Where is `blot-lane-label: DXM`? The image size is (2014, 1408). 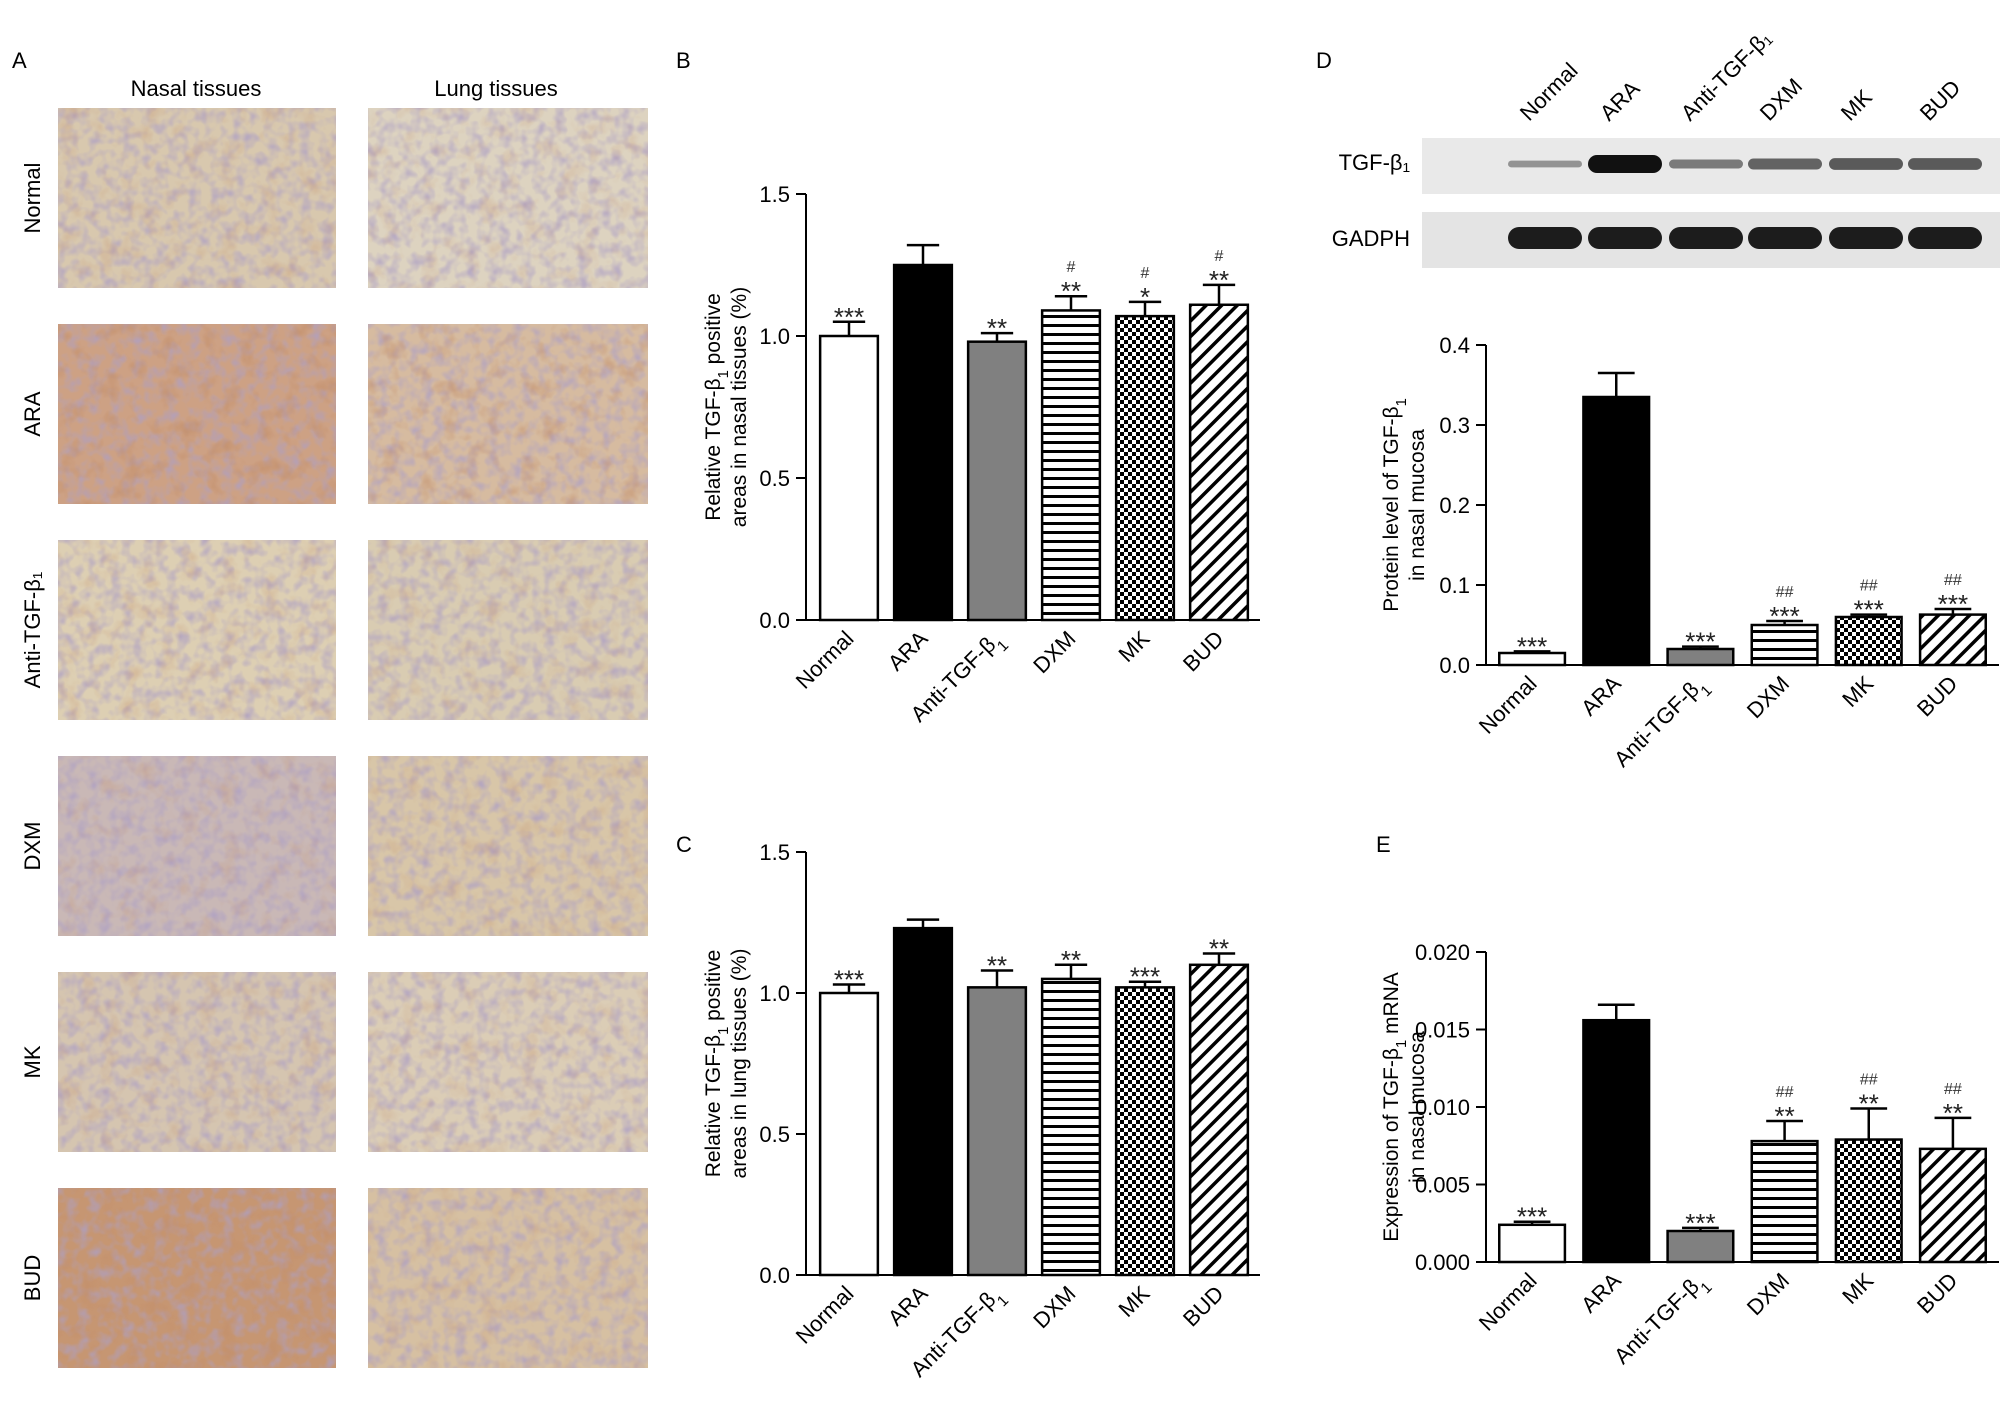 blot-lane-label: DXM is located at coordinates (1781, 99).